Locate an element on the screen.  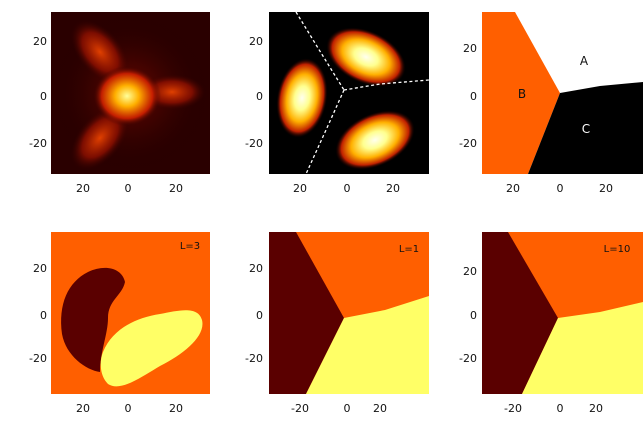
panel-5-label: L=1 is located at coordinates (409, 249).